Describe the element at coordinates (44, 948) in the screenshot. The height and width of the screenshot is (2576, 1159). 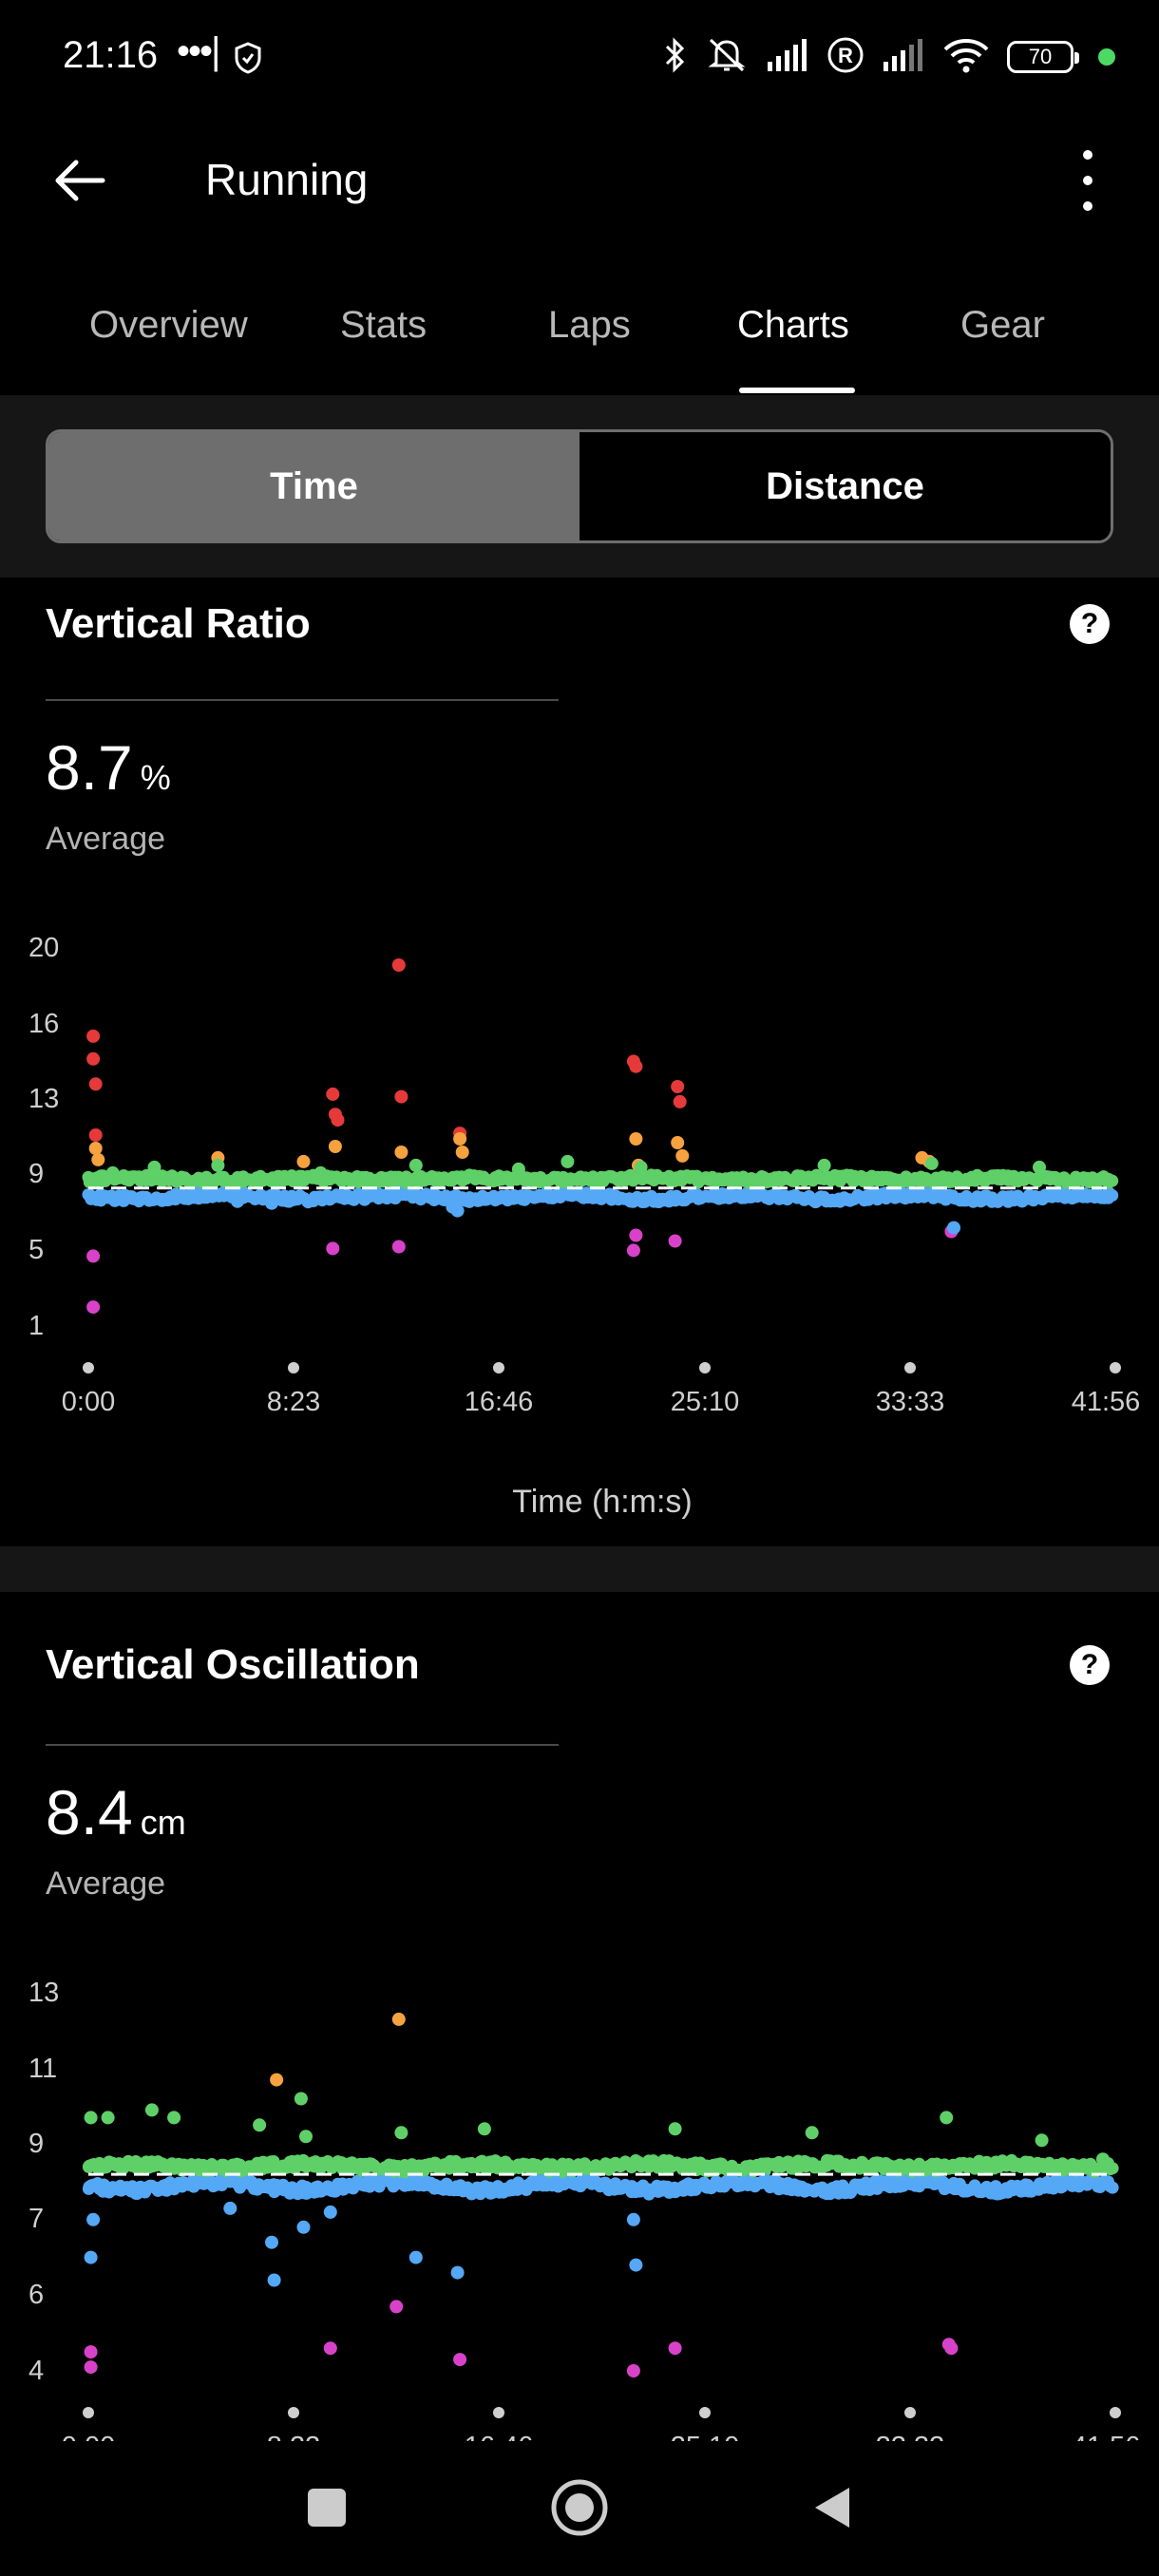
I see `y-tick-label: 20` at that location.